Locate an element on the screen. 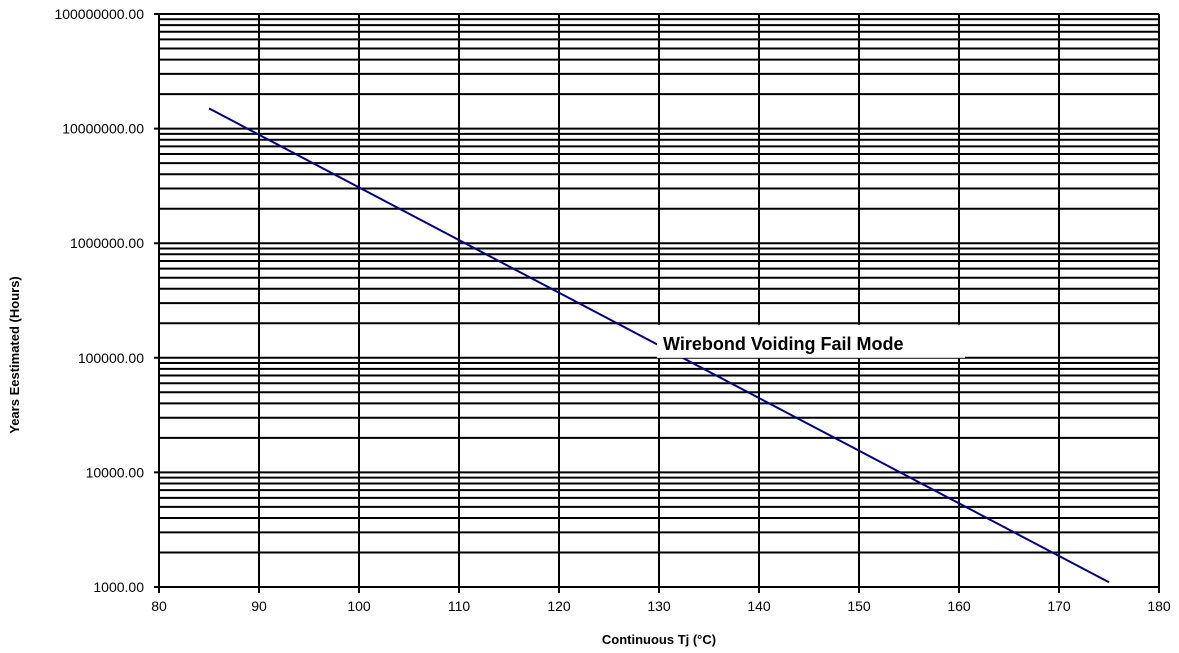 The image size is (1179, 653). x-tick-label: 170 is located at coordinates (1059, 606).